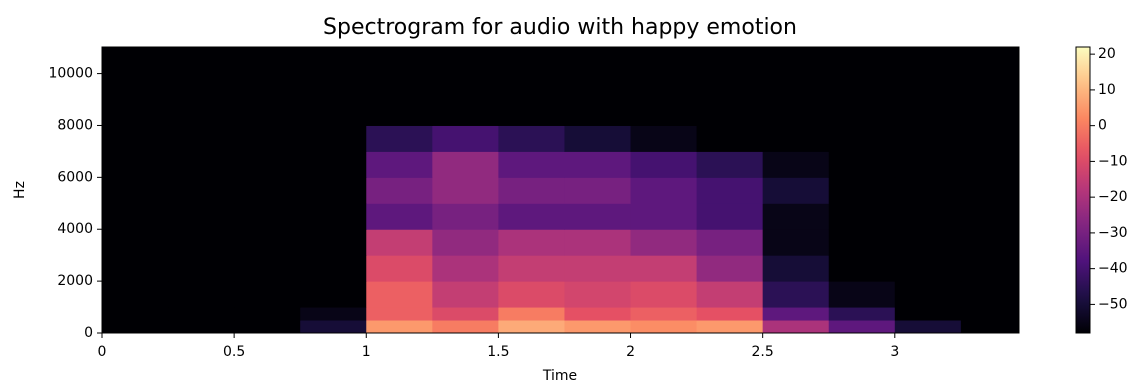 The height and width of the screenshot is (385, 1146). I want to click on colorbar-tick-label: 20, so click(1107, 54).